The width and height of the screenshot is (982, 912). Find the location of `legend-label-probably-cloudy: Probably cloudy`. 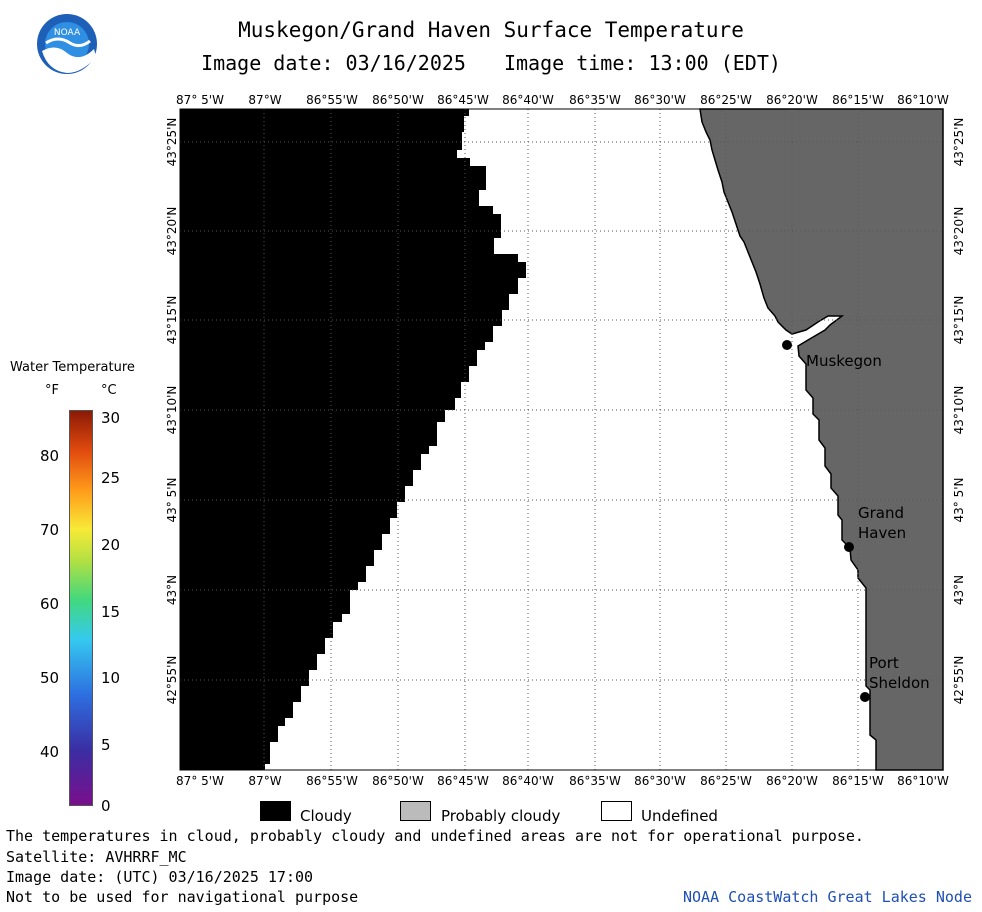

legend-label-probably-cloudy: Probably cloudy is located at coordinates (501, 816).